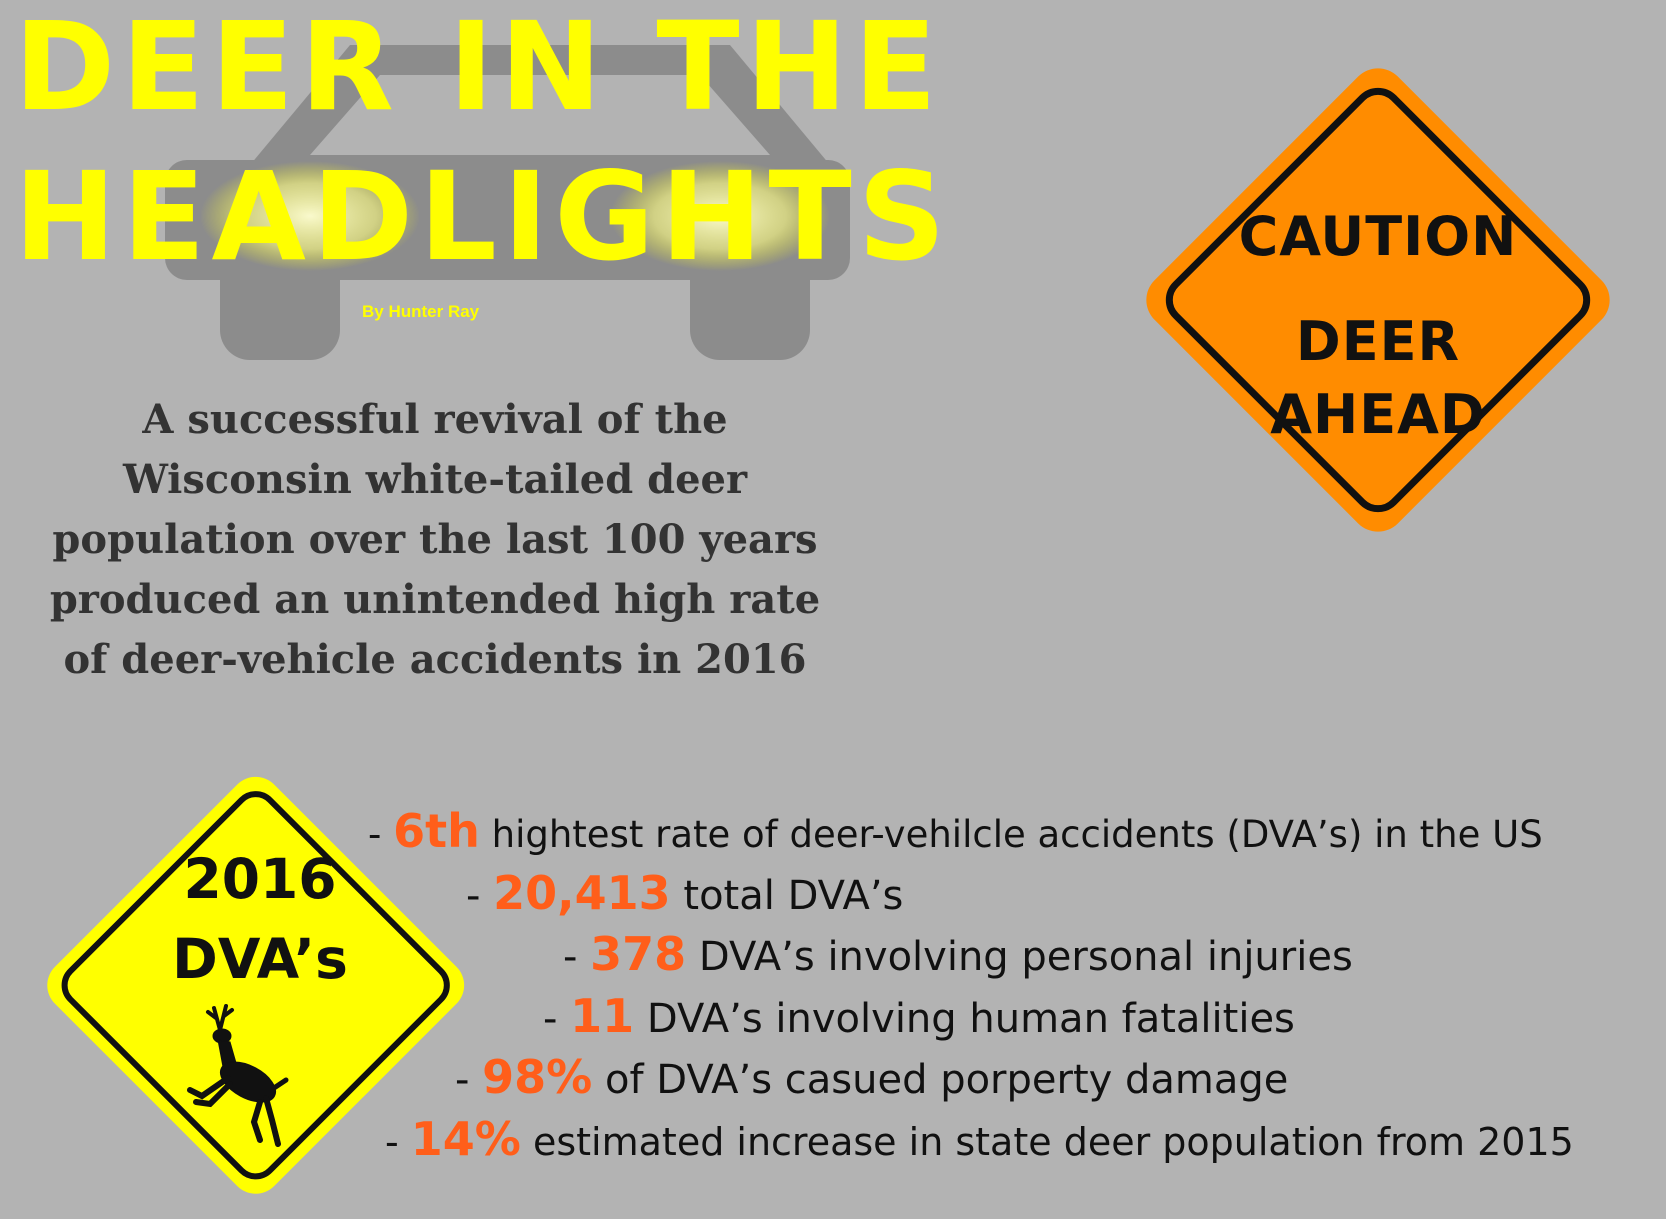 The width and height of the screenshot is (1666, 1219). I want to click on stat-number: 14%, so click(465, 1139).